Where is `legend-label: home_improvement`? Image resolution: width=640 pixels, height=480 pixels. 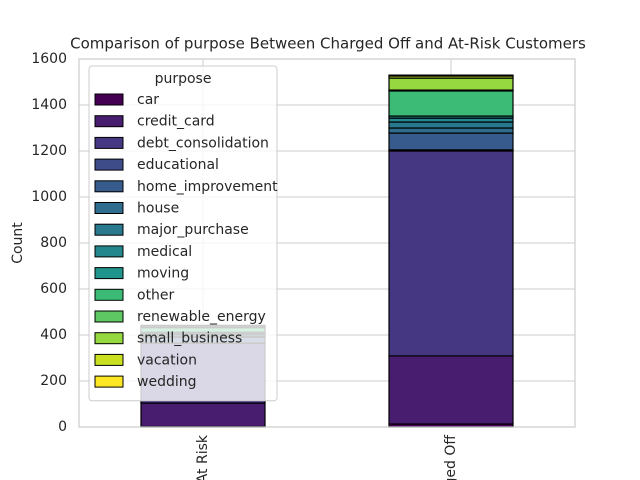
legend-label: home_improvement is located at coordinates (207, 187).